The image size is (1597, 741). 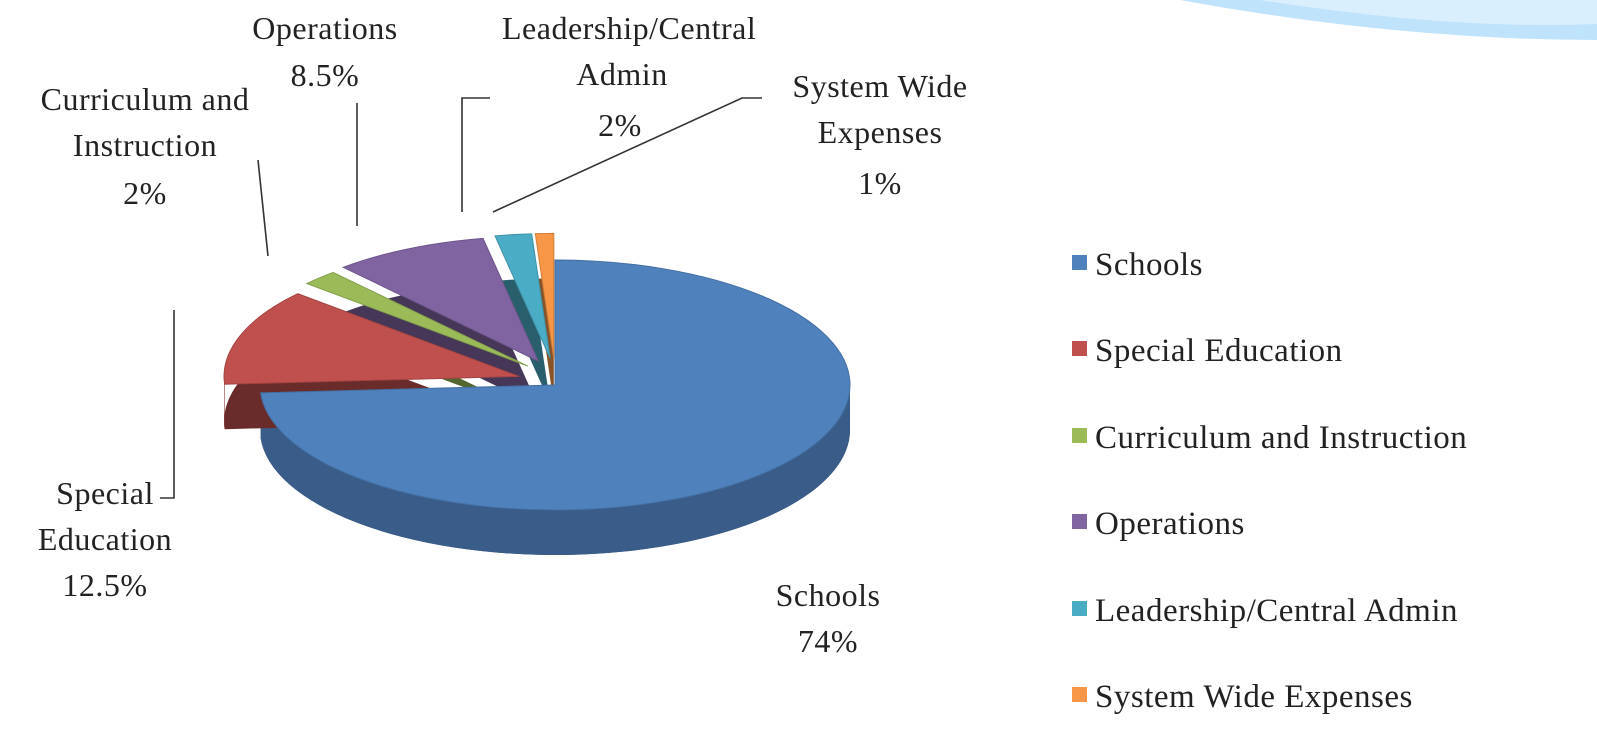 What do you see at coordinates (828, 595) in the screenshot?
I see `slice-label: Schools` at bounding box center [828, 595].